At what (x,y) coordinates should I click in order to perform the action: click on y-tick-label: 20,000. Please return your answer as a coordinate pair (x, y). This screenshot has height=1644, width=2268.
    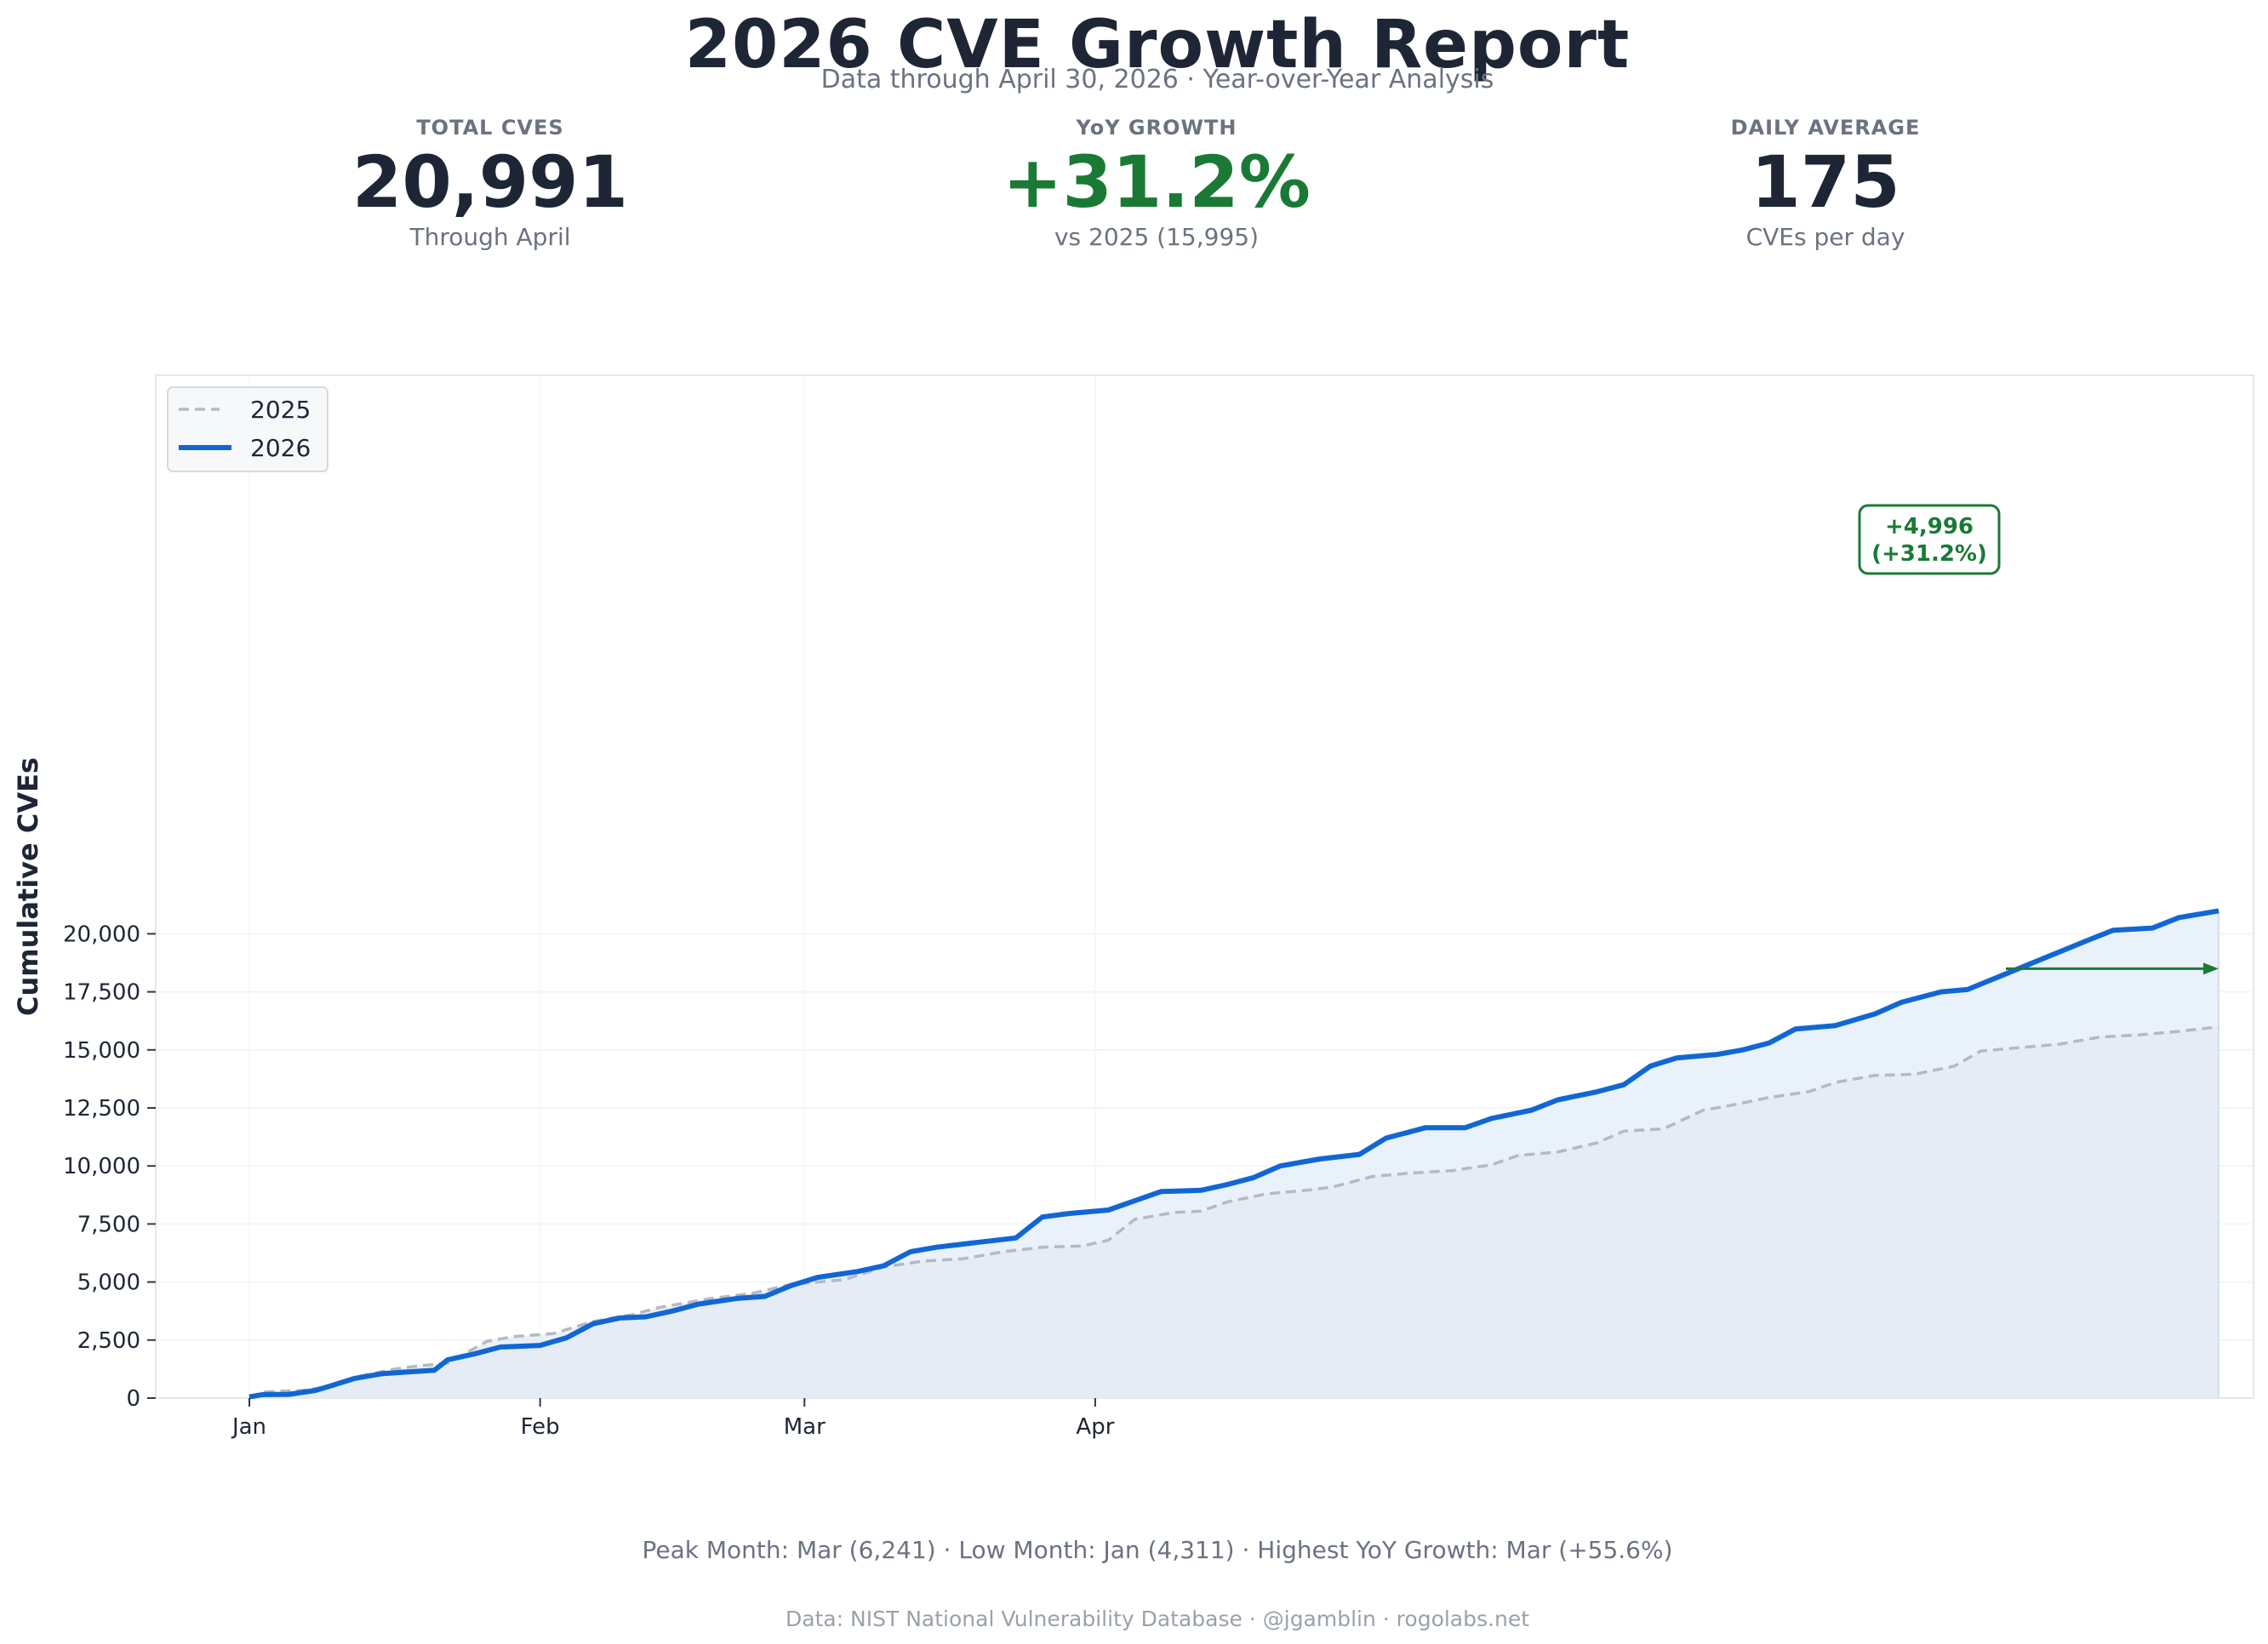
    Looking at the image, I should click on (101, 935).